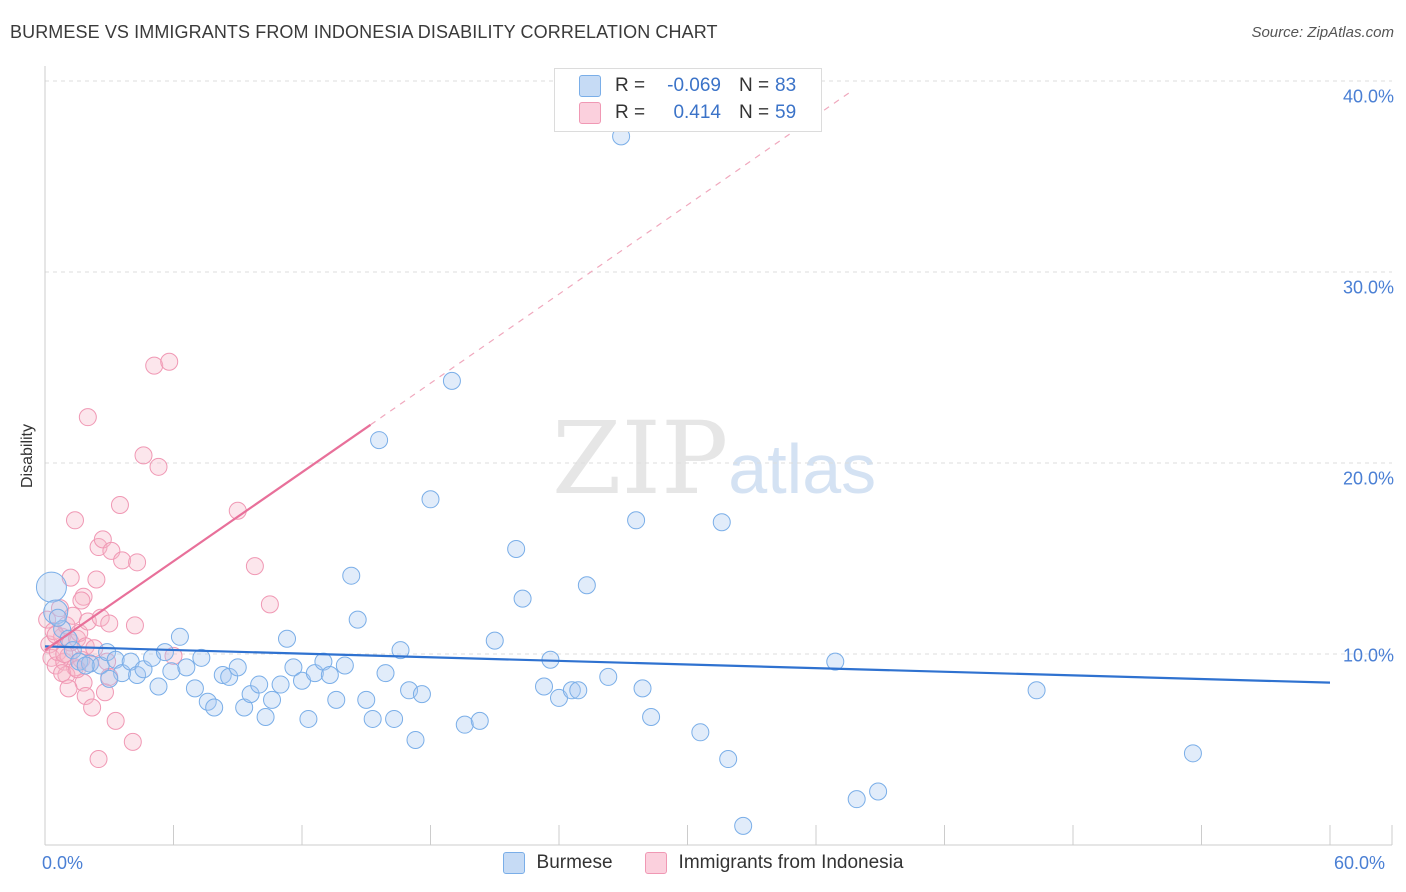 The width and height of the screenshot is (1406, 892). What do you see at coordinates (1368, 478) in the screenshot?
I see `y-tick-label: 20.0%` at bounding box center [1368, 478].